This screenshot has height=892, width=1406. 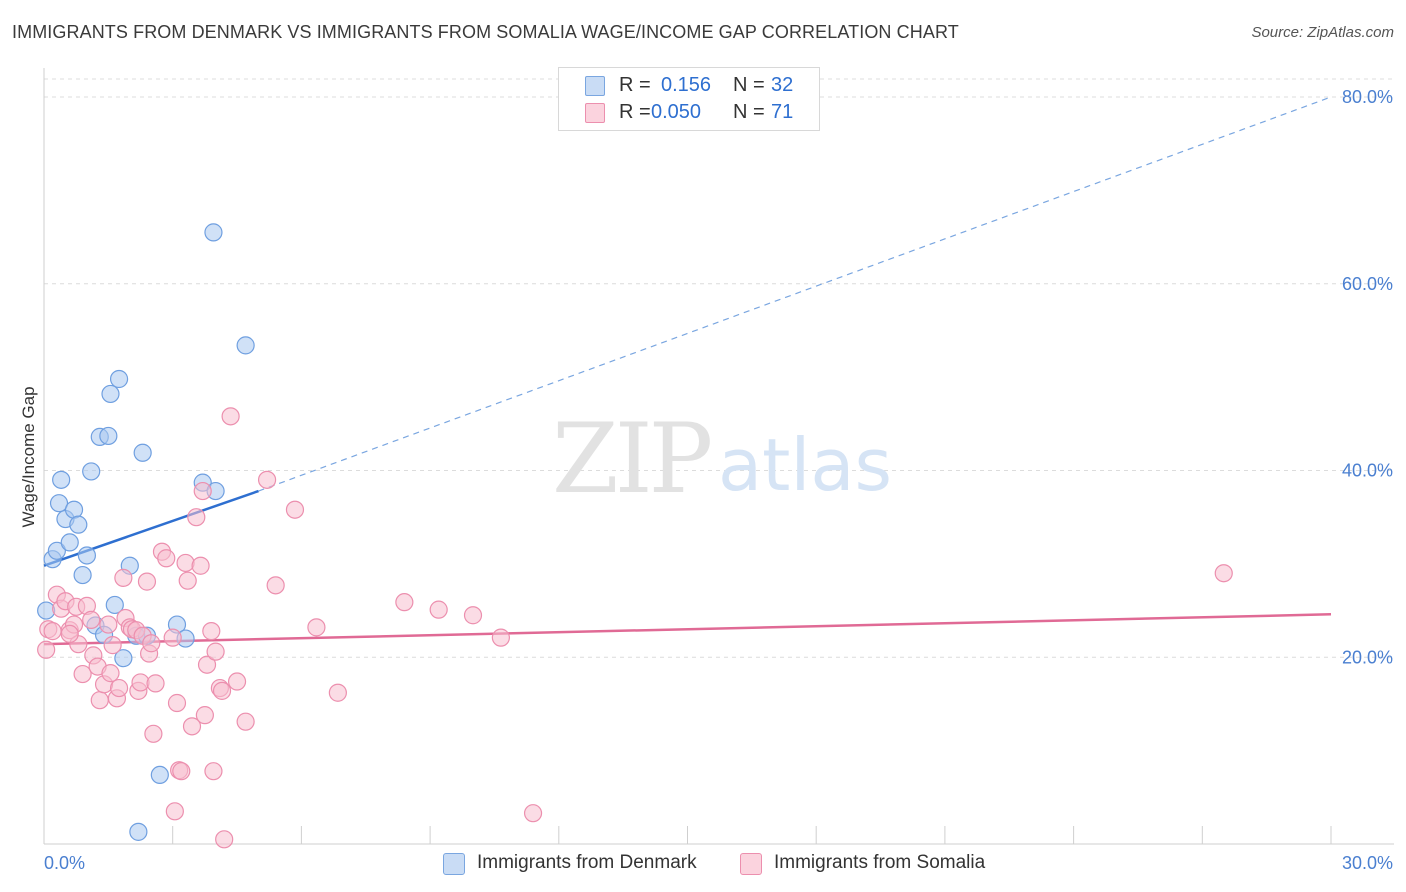 I want to click on legend-n-value: 71, so click(x=782, y=112).